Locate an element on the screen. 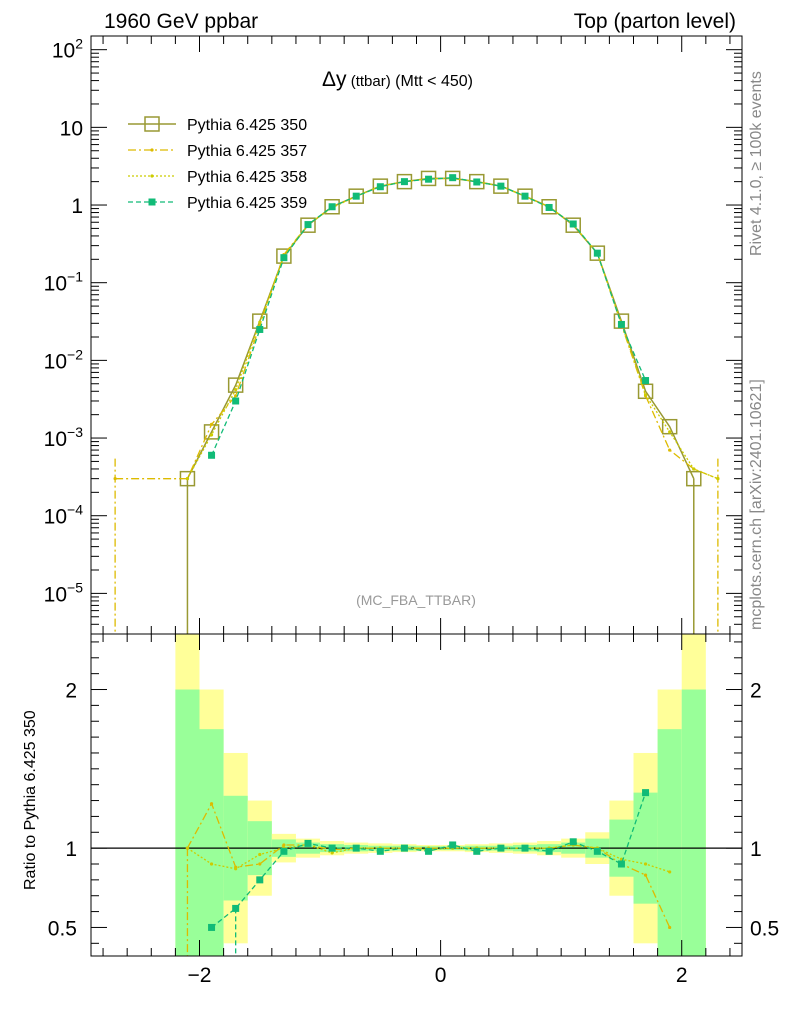  y-tick-label: 10⁻³ is located at coordinates (64, 437).